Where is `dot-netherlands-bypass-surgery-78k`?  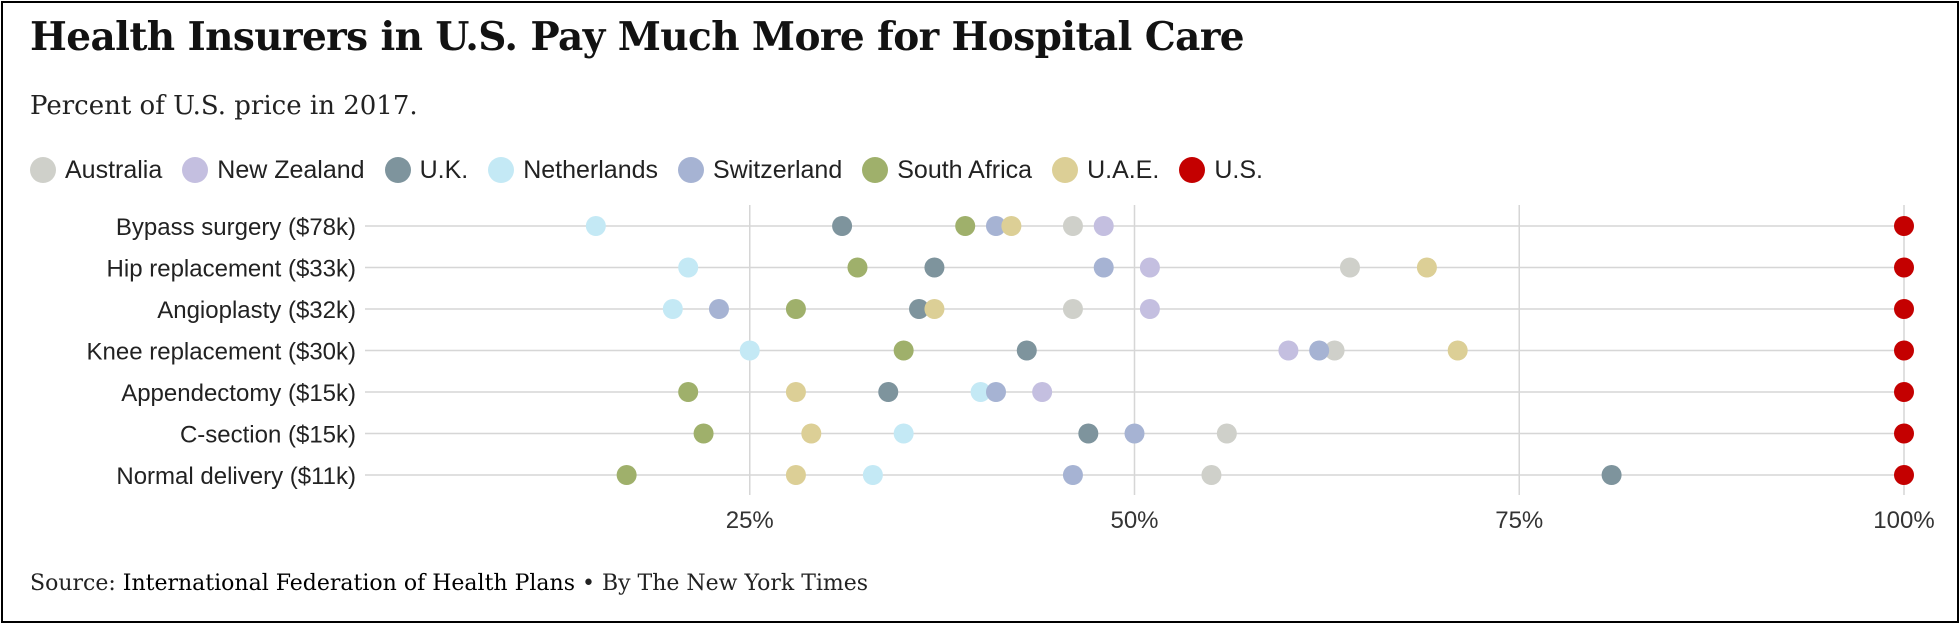 dot-netherlands-bypass-surgery-78k is located at coordinates (595, 226).